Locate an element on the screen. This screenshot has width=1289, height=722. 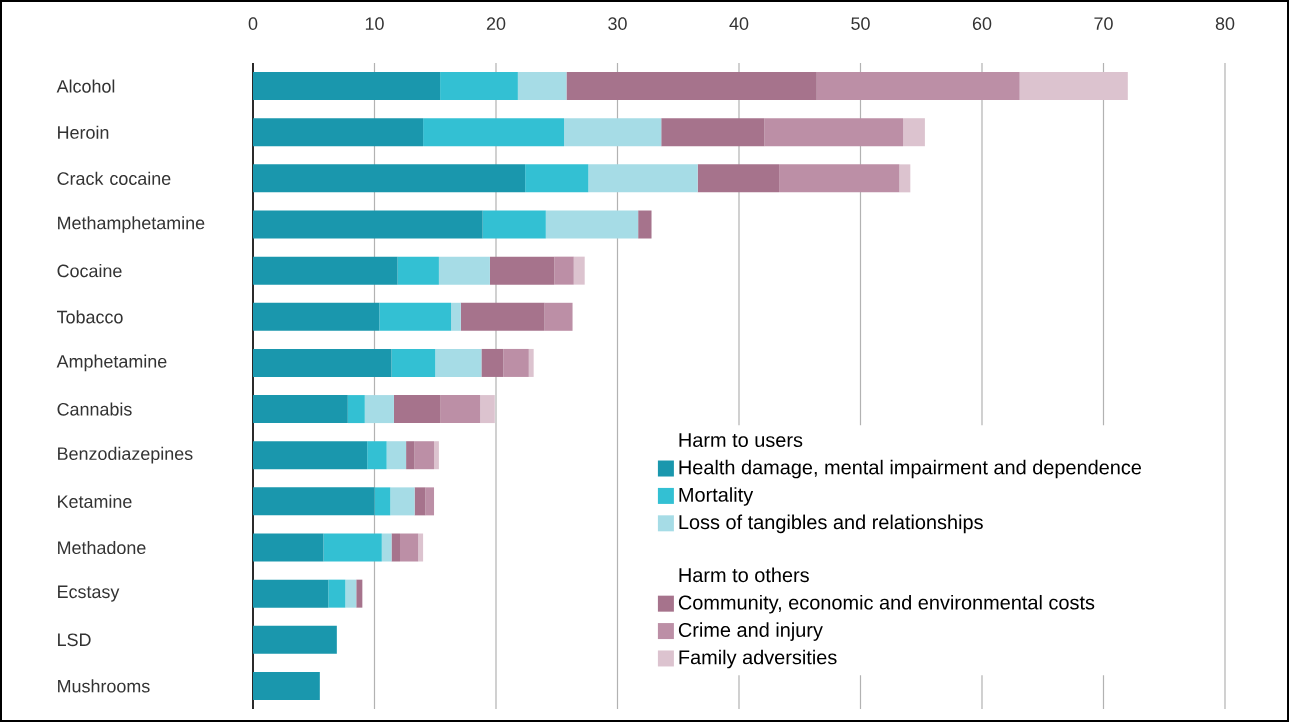
y-tick-label: Cocaine is located at coordinates (89, 271).